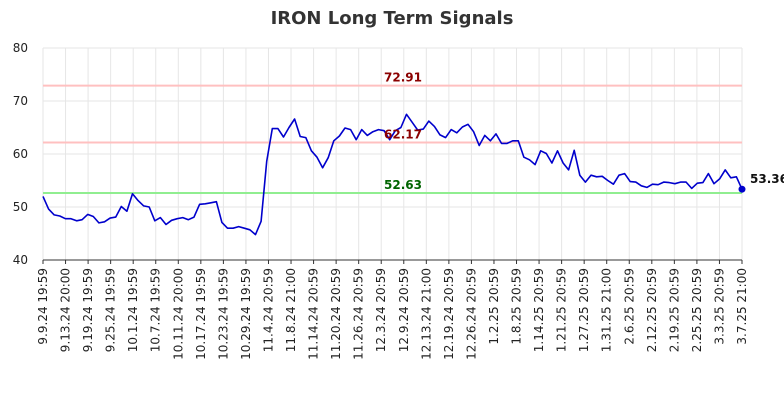 This screenshot has width=784, height=400. Describe the element at coordinates (359, 314) in the screenshot. I see `x-tick-label: 11.26.24 20:59` at that location.